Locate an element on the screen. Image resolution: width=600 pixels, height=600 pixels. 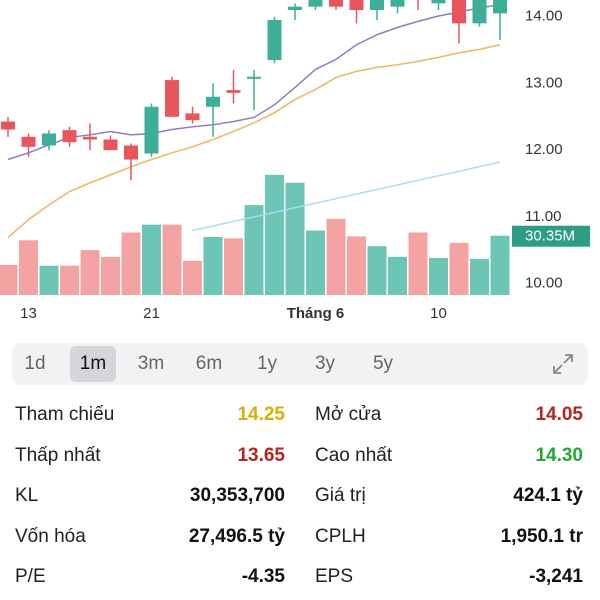
volume-label: 30.35M is located at coordinates (550, 236).